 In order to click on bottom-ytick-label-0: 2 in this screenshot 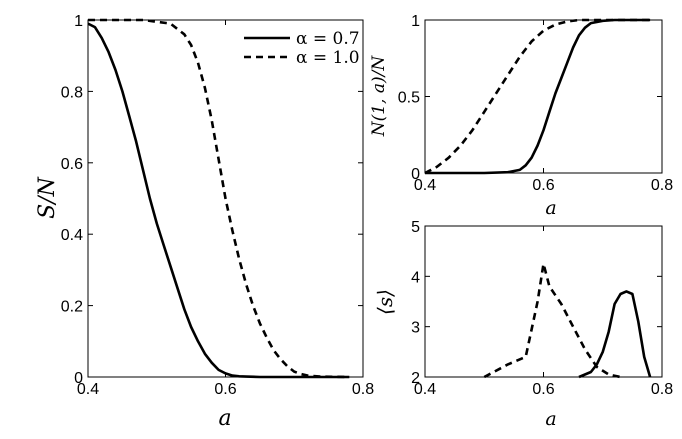, I will do `click(415, 378)`.